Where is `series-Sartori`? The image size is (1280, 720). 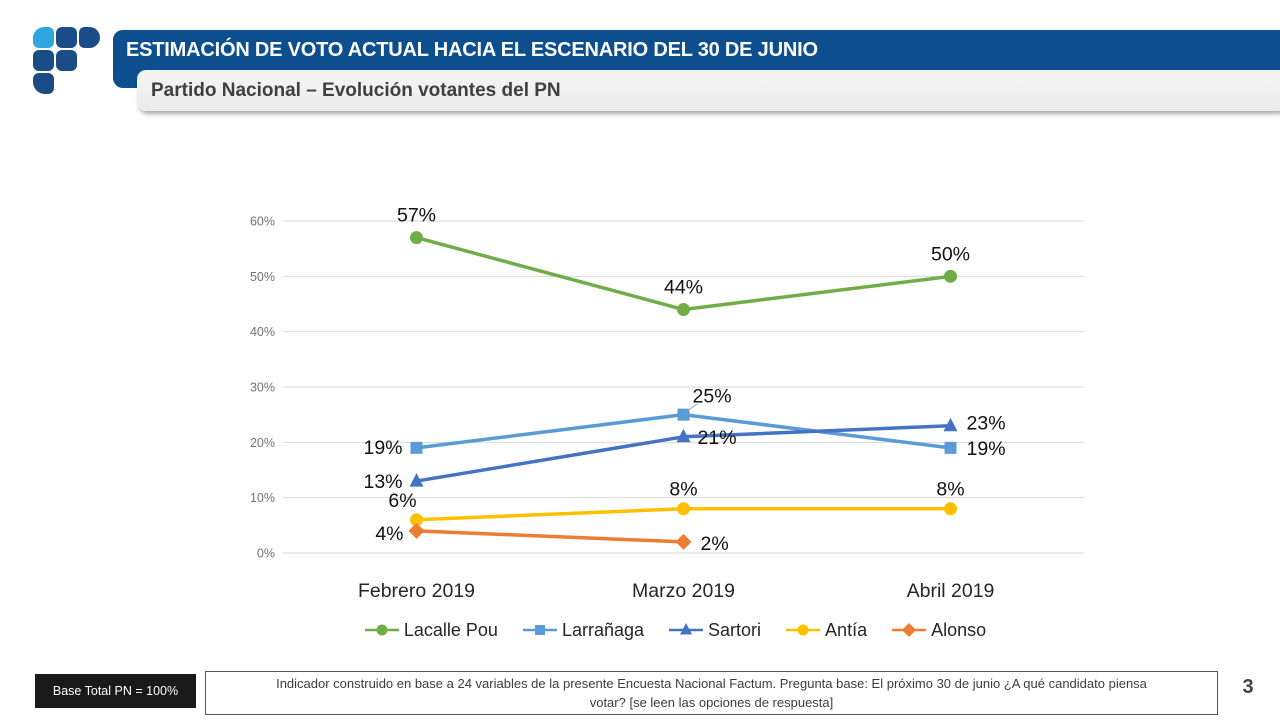 series-Sartori is located at coordinates (683, 452).